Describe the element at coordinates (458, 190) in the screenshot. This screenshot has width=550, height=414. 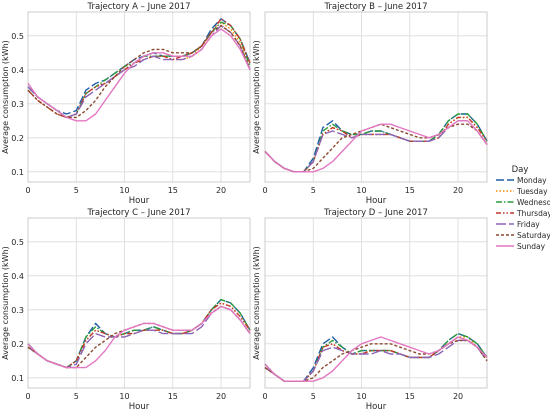
I see `panel-2-x-tick-label: 20` at that location.